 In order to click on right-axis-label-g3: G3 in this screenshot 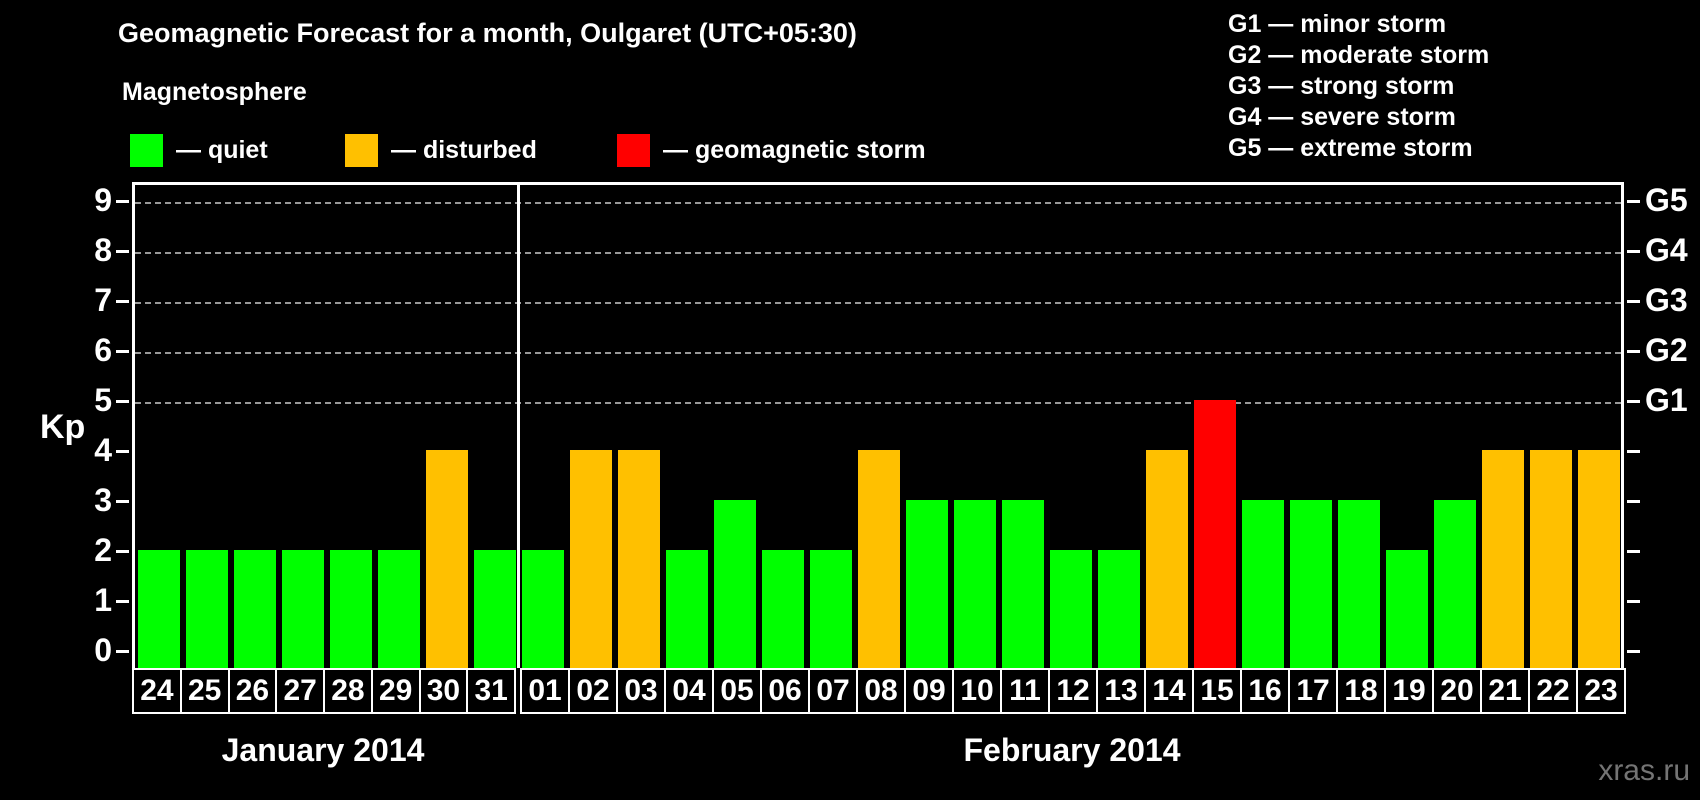, I will do `click(1666, 300)`.